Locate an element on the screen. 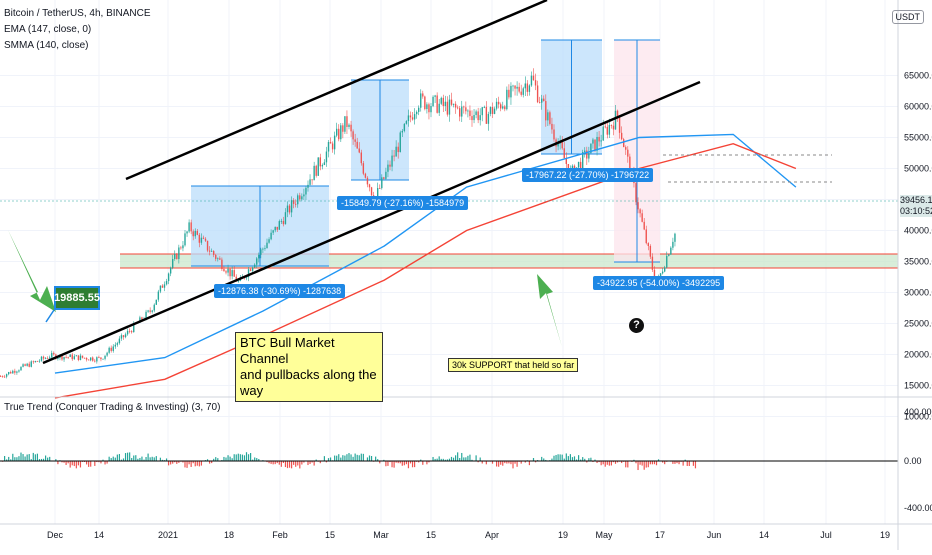 The height and width of the screenshot is (555, 932). channel-upper-line is located at coordinates (336, 90).